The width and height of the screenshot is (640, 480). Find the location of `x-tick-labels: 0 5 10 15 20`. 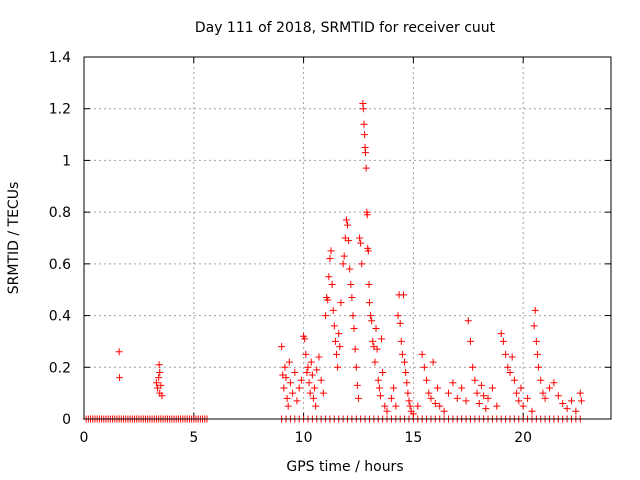

x-tick-labels: 0 5 10 15 20 is located at coordinates (306, 438).